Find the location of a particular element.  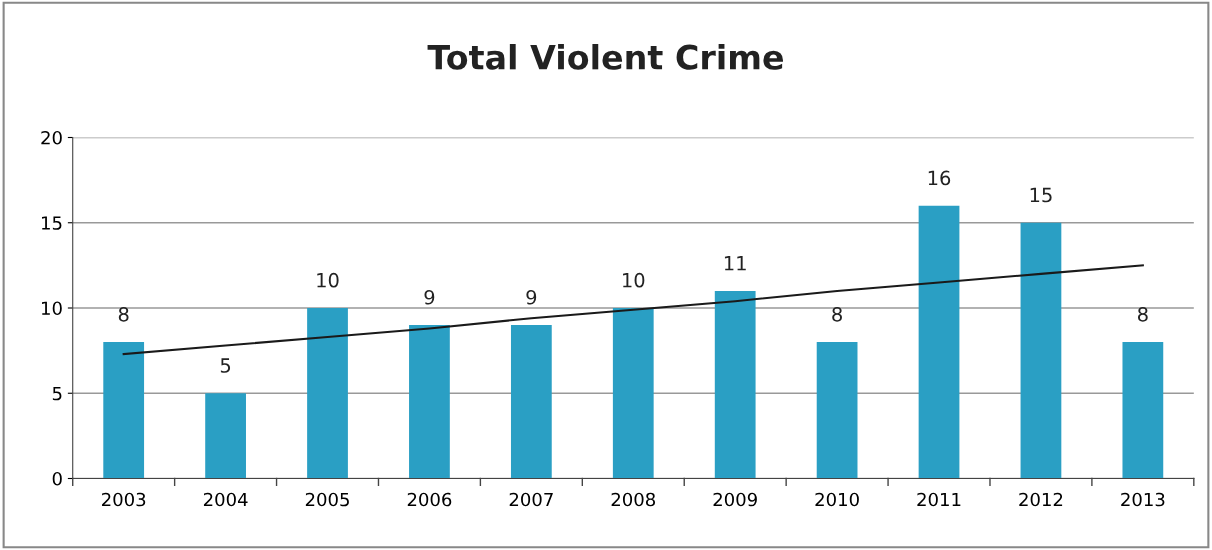

x-tick-label: 2008 is located at coordinates (633, 499).